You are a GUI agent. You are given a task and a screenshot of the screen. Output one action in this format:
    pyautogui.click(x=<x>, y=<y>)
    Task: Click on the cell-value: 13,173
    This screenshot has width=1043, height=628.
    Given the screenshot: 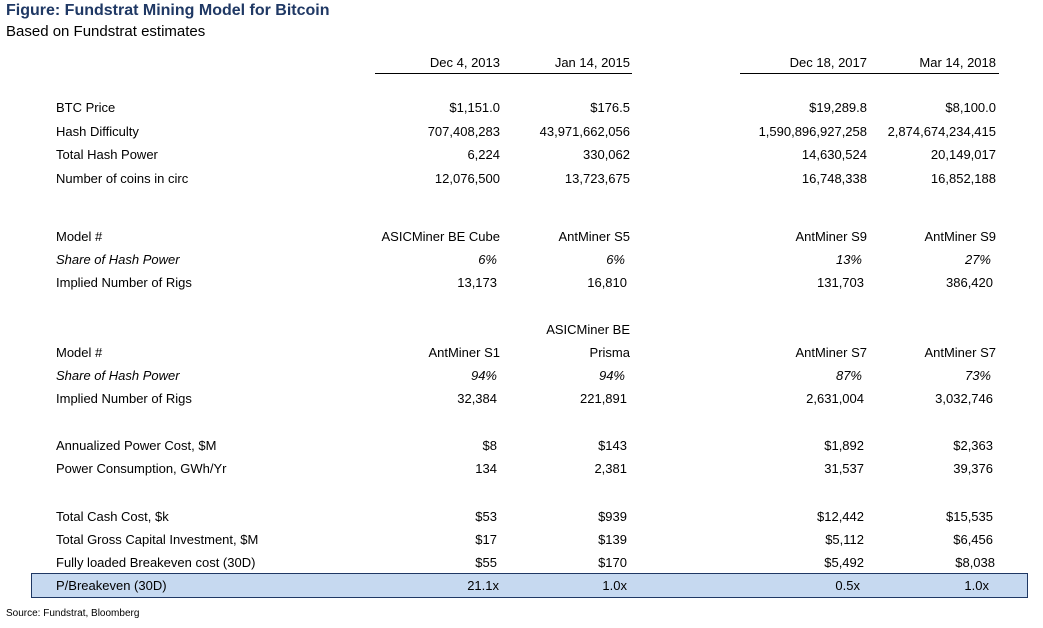 What is the action you would take?
    pyautogui.click(x=477, y=282)
    